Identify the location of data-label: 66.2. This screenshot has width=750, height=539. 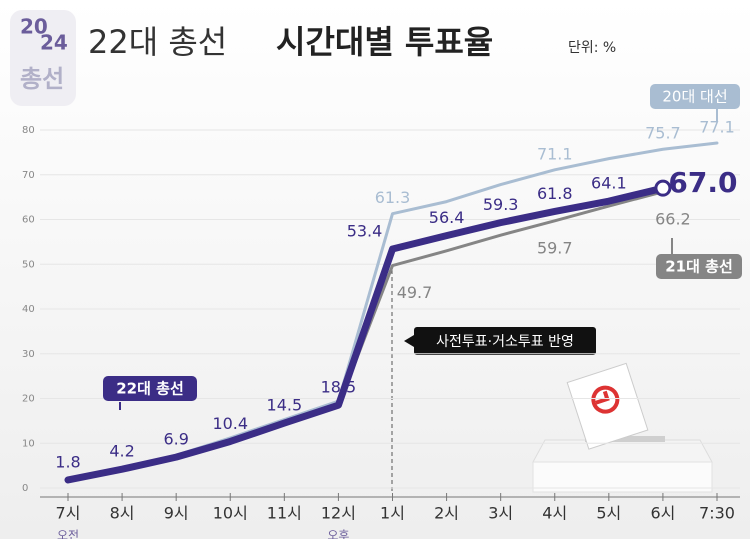
(673, 218).